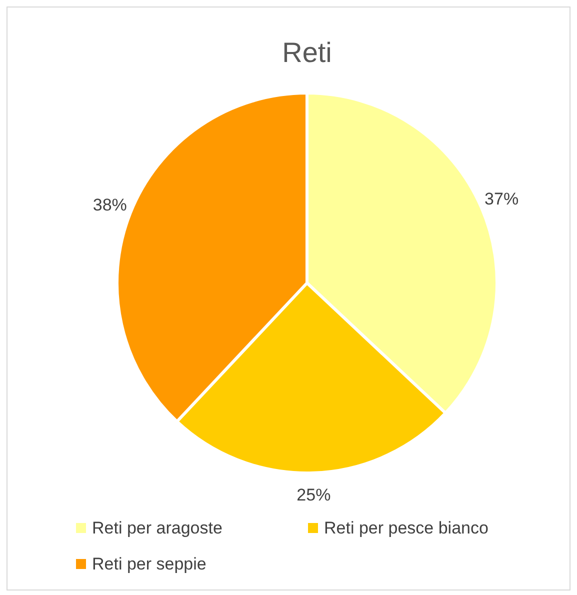 The width and height of the screenshot is (577, 595). I want to click on data-label: 25%, so click(313, 494).